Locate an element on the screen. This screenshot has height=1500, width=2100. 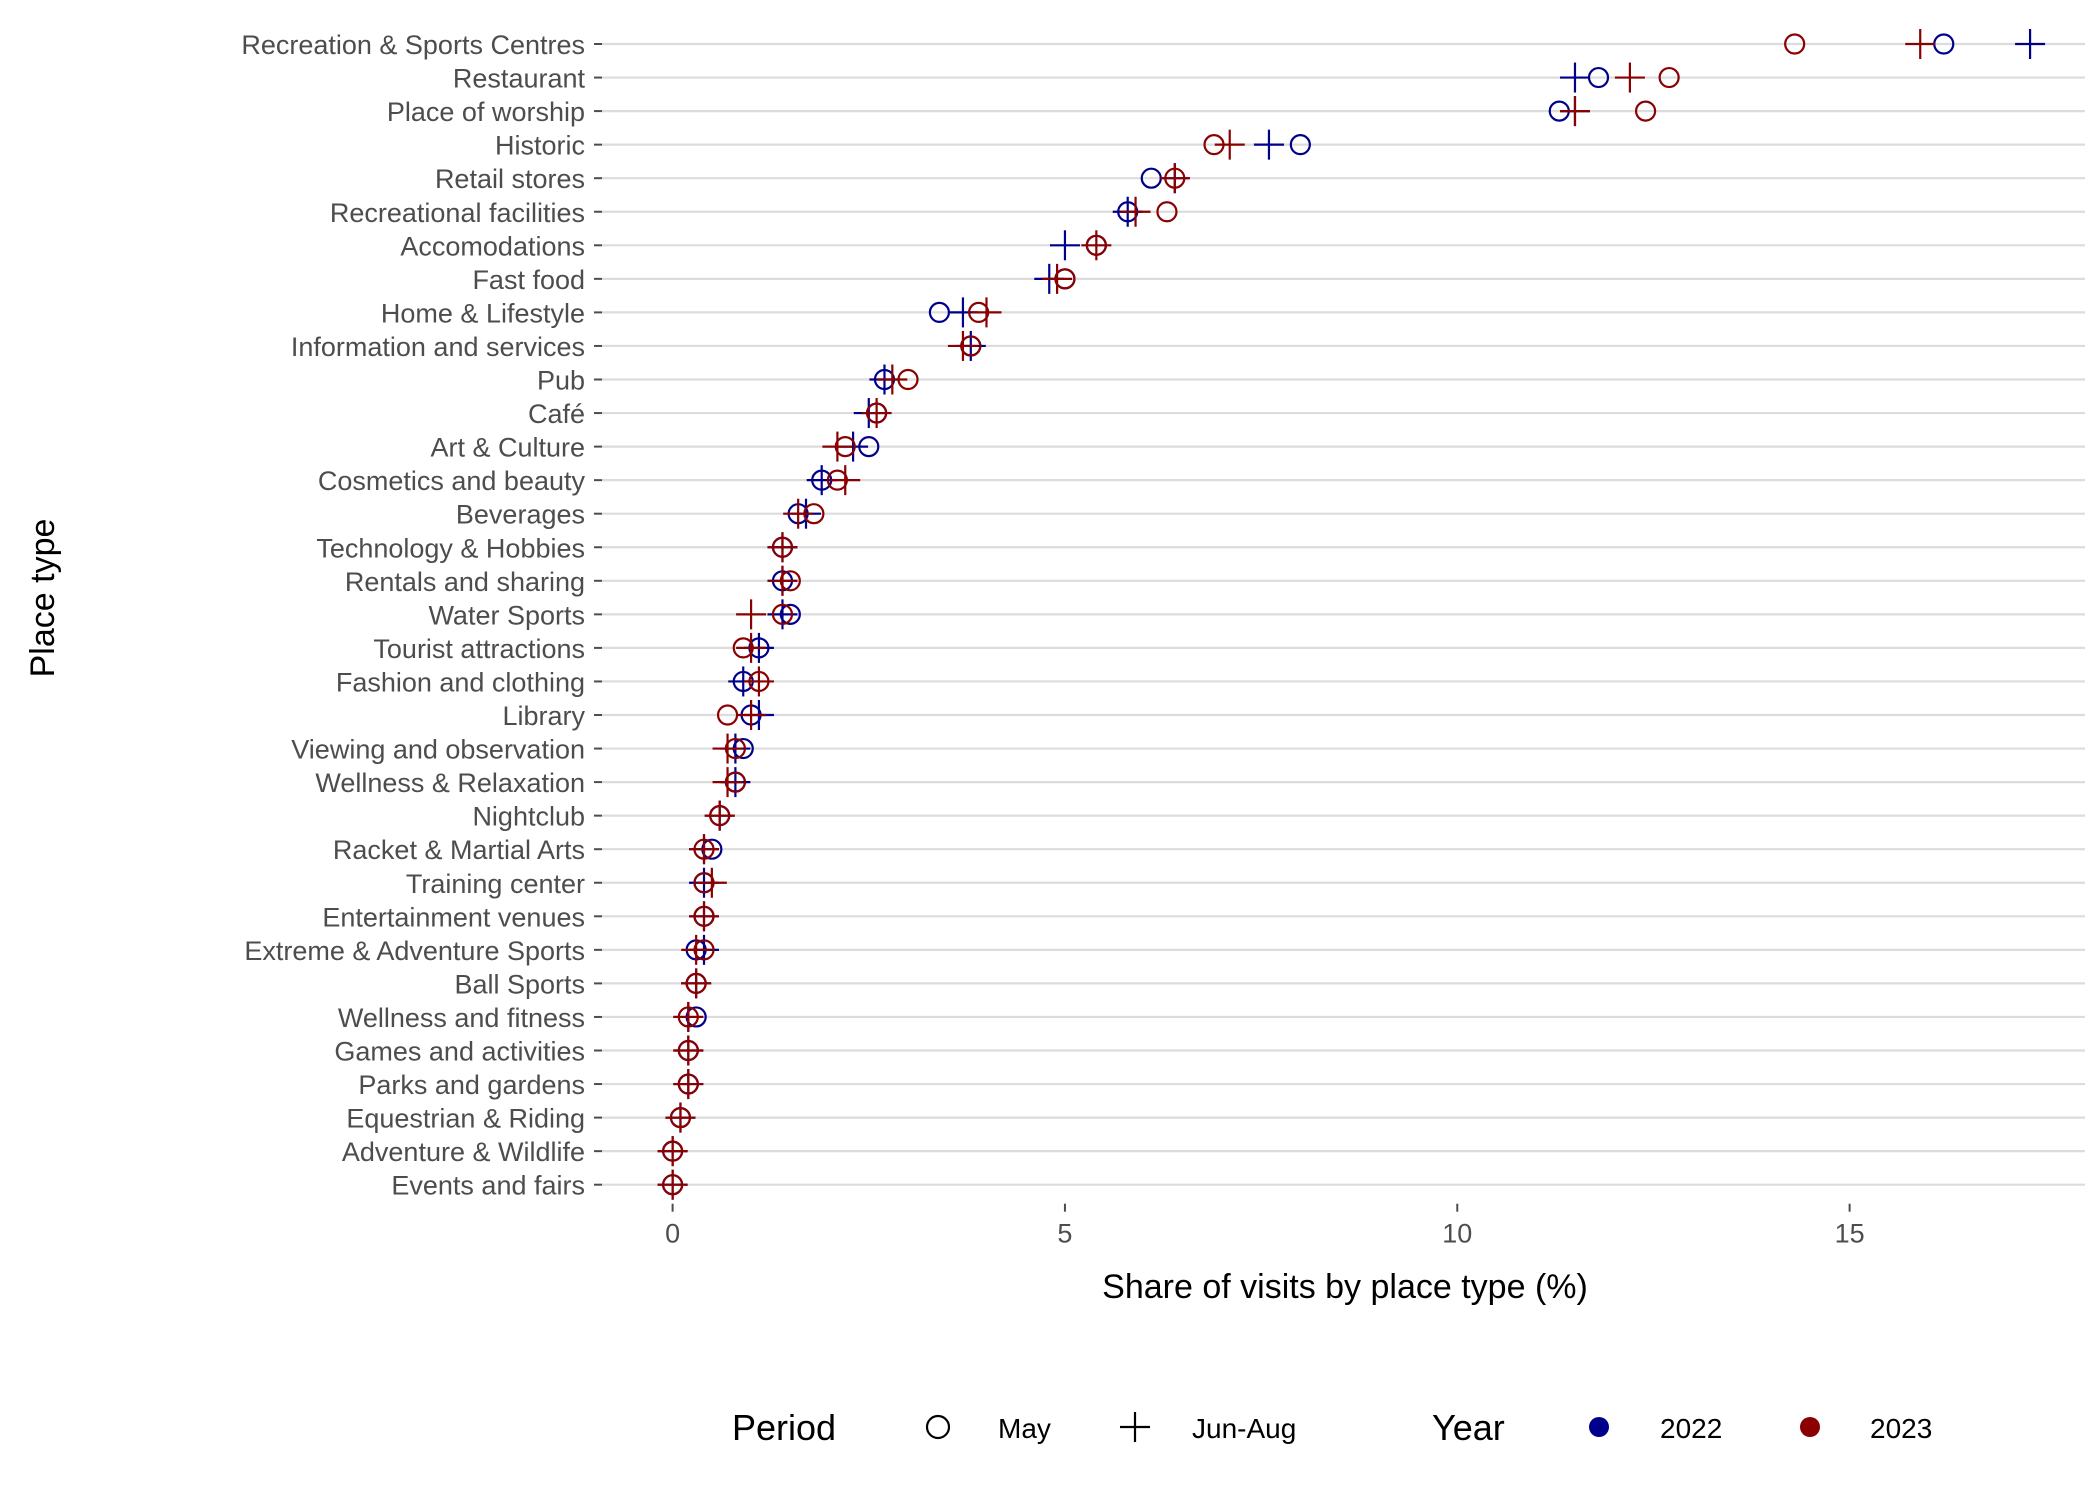
y-tick-label: Fast food is located at coordinates (528, 280).